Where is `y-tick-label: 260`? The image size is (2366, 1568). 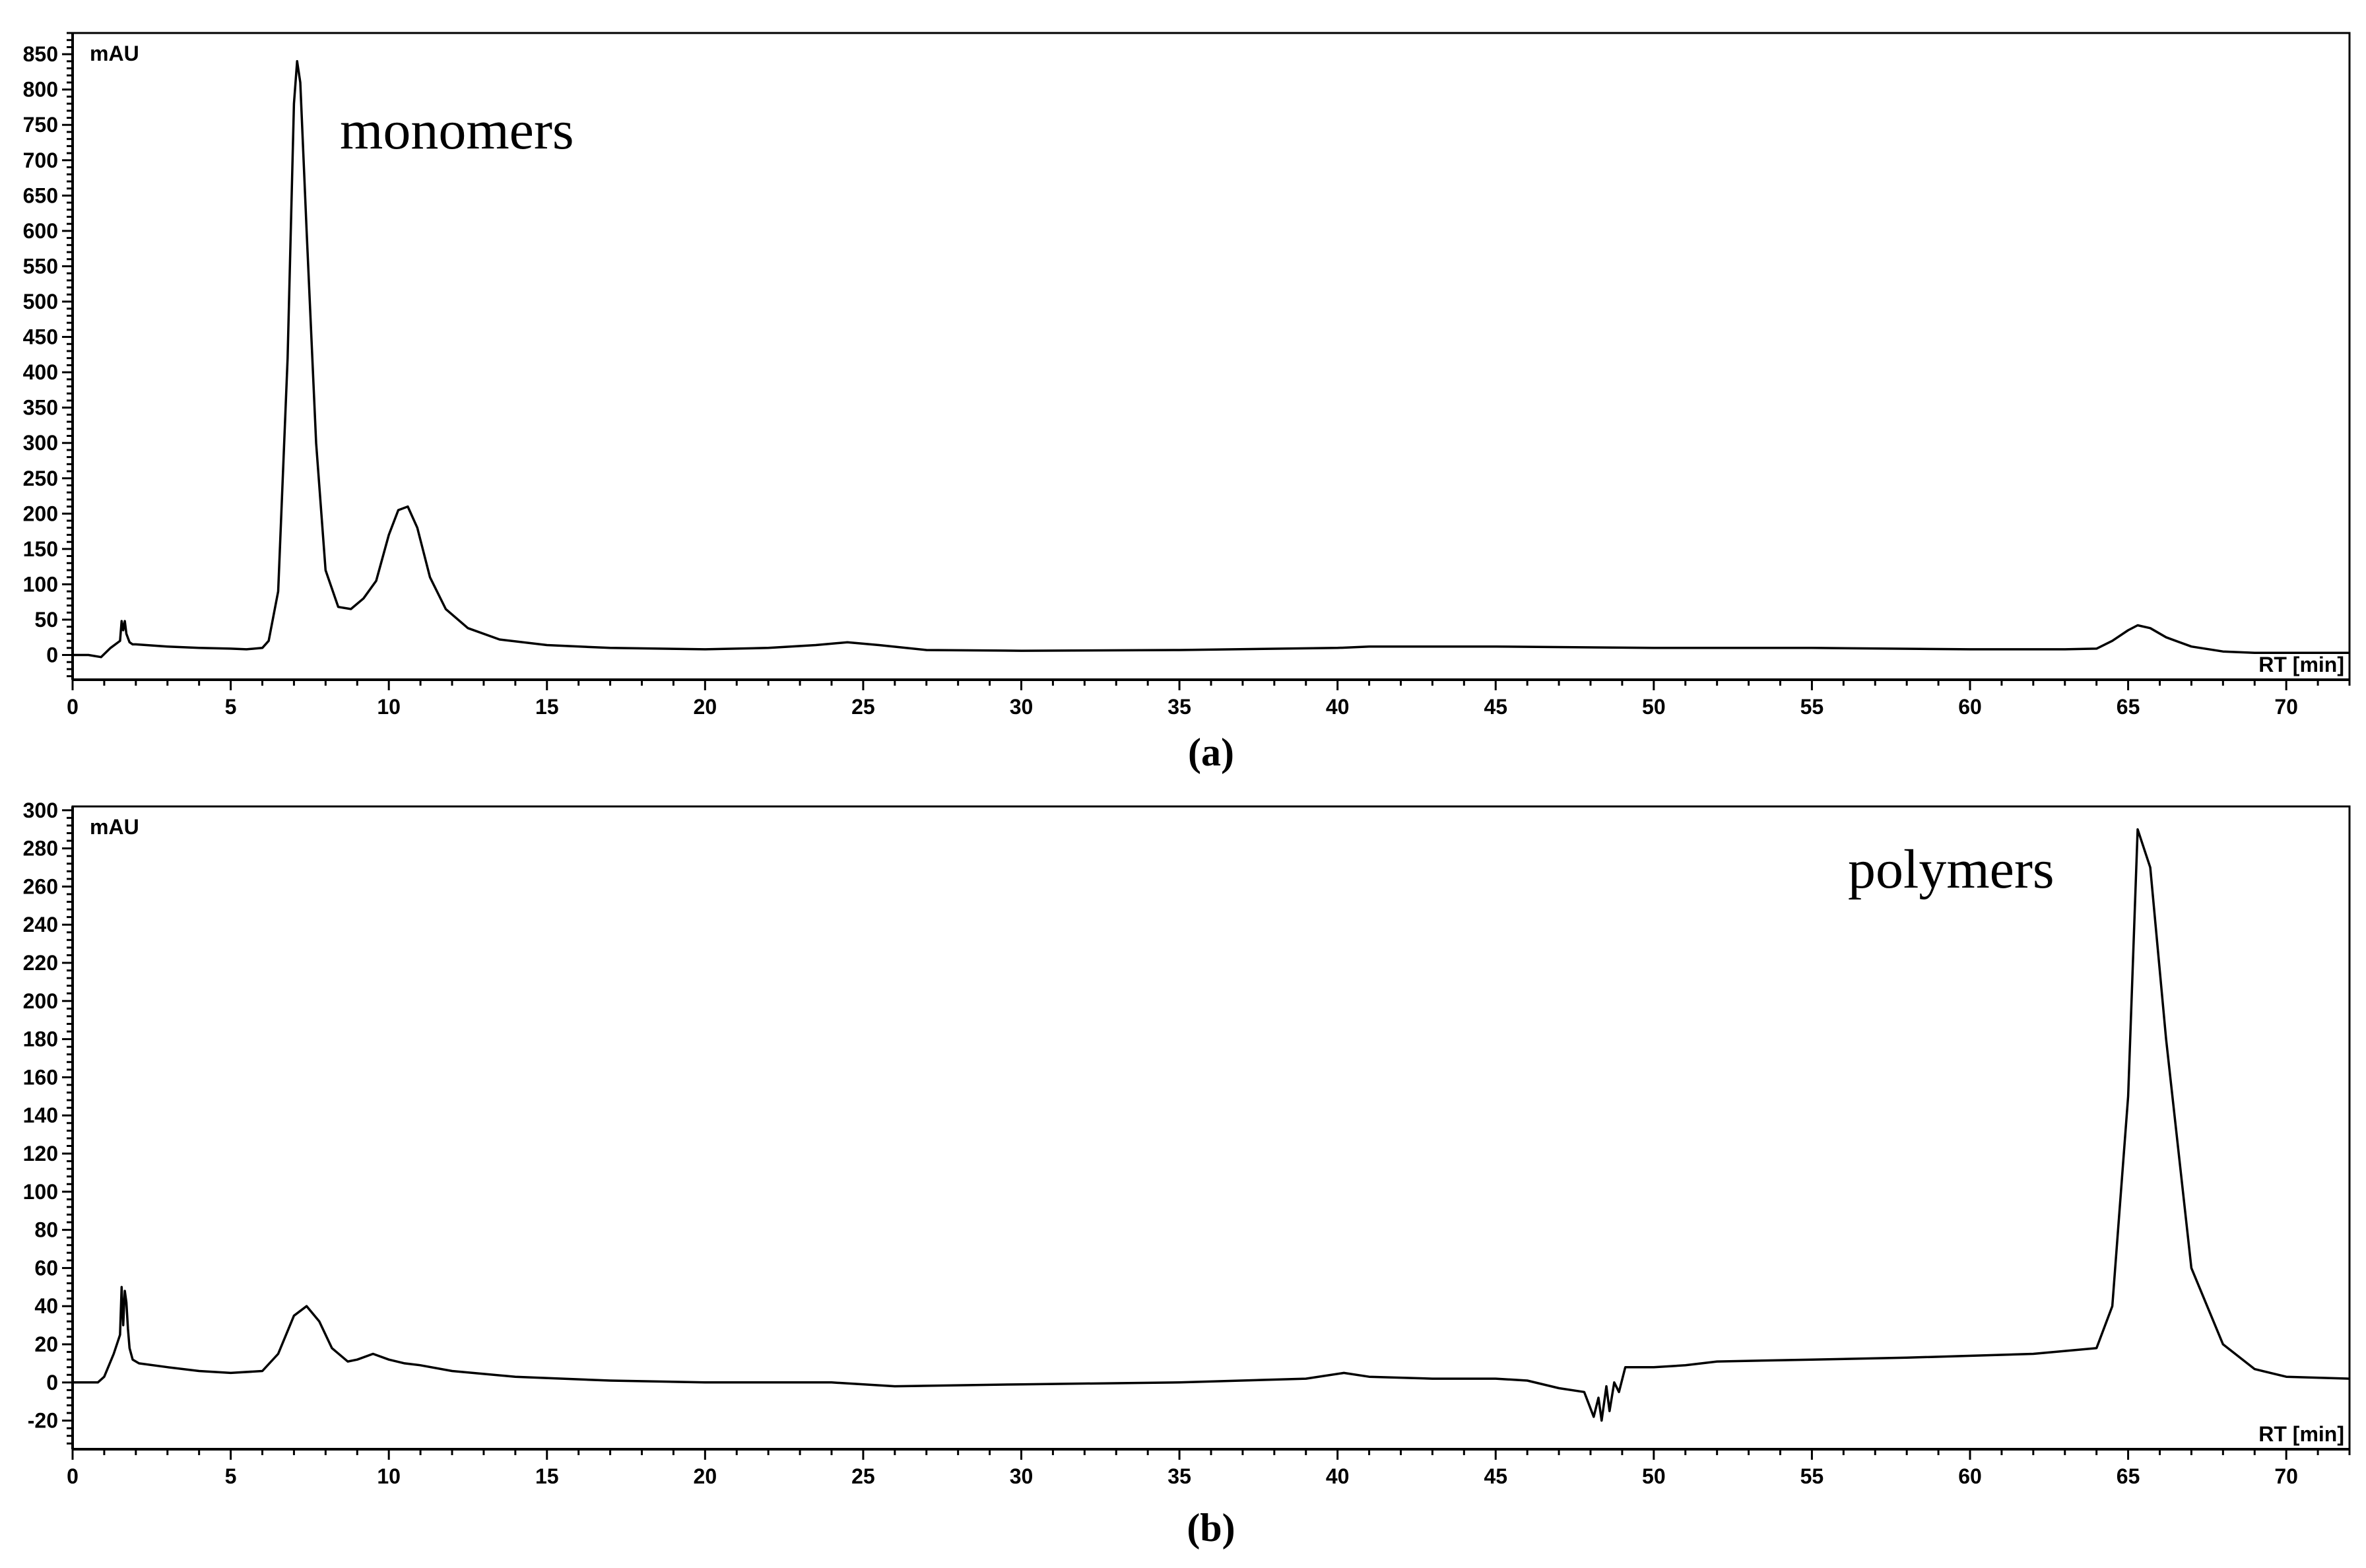 y-tick-label: 260 is located at coordinates (40, 886).